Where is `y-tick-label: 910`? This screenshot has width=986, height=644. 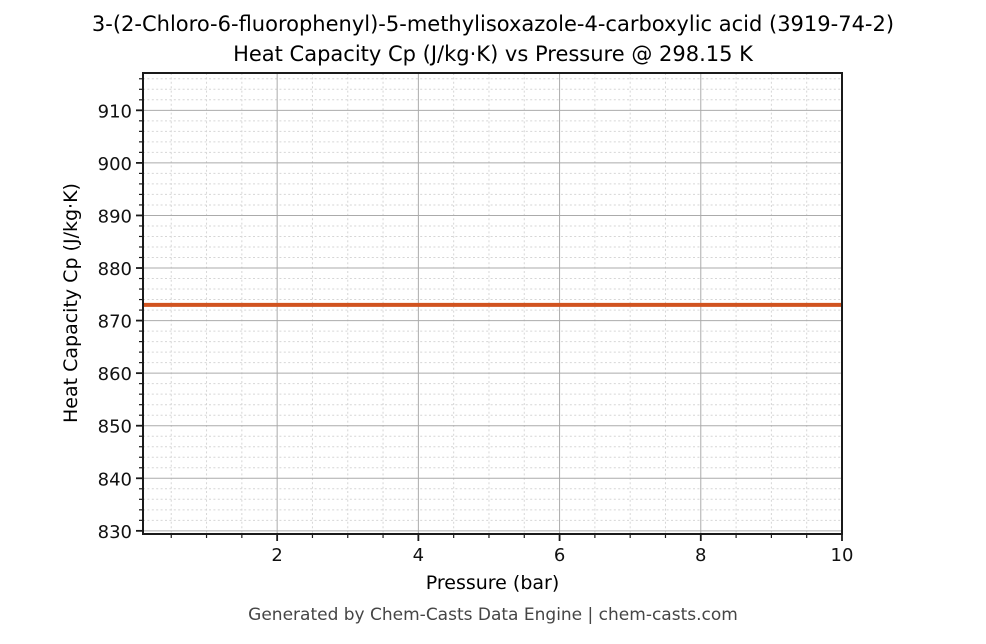
y-tick-label: 910 is located at coordinates (115, 111).